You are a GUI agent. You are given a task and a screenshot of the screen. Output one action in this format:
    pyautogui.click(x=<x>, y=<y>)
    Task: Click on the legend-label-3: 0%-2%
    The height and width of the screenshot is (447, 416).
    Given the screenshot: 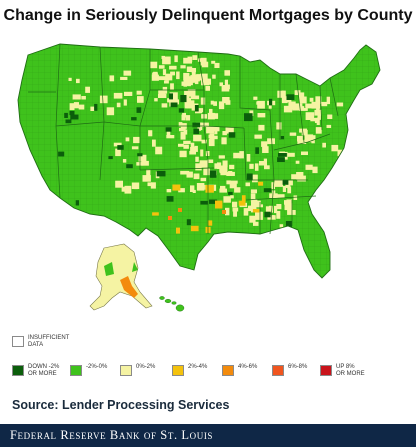 What is the action you would take?
    pyautogui.click(x=146, y=367)
    